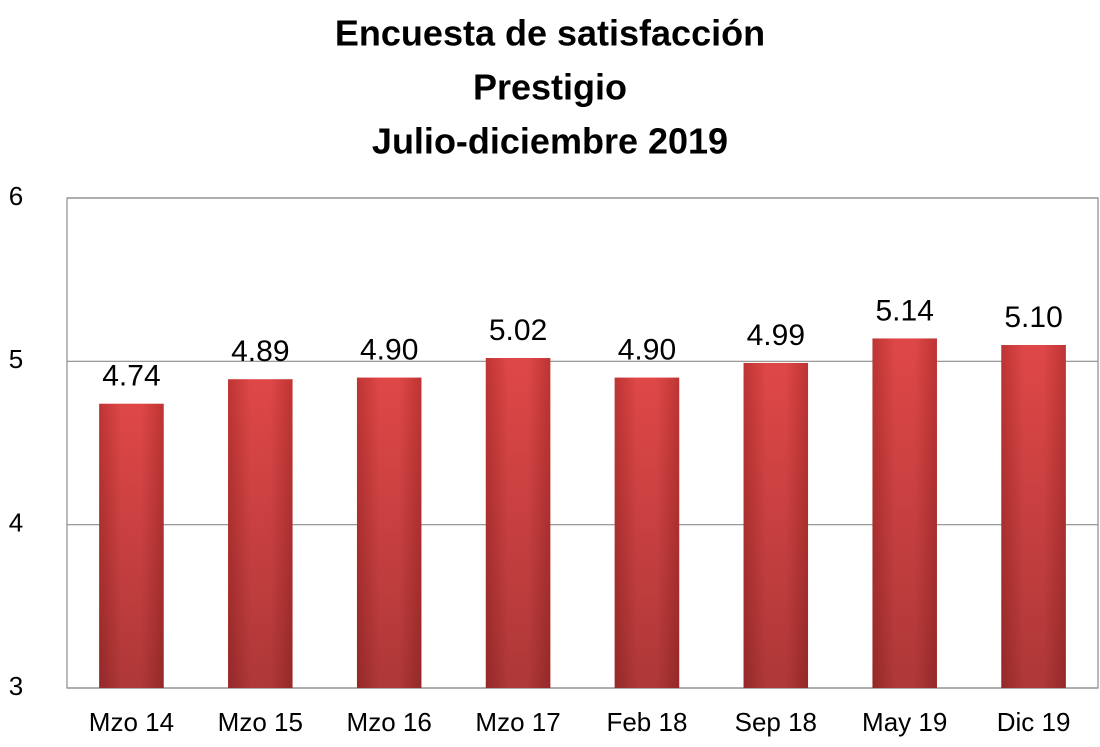 The height and width of the screenshot is (747, 1100). Describe the element at coordinates (16, 359) in the screenshot. I see `y-tick-label: 5` at that location.